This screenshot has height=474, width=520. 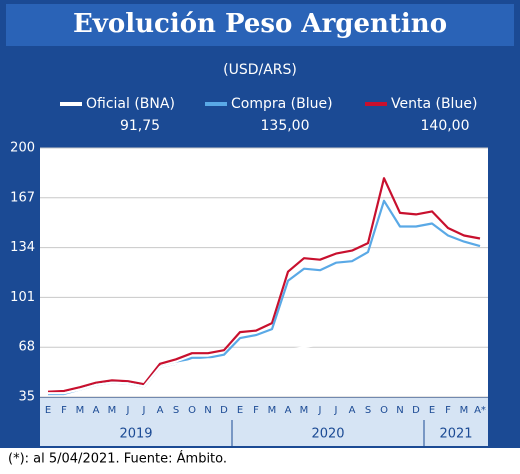 I want to click on x-axis-band, so click(x=264, y=422).